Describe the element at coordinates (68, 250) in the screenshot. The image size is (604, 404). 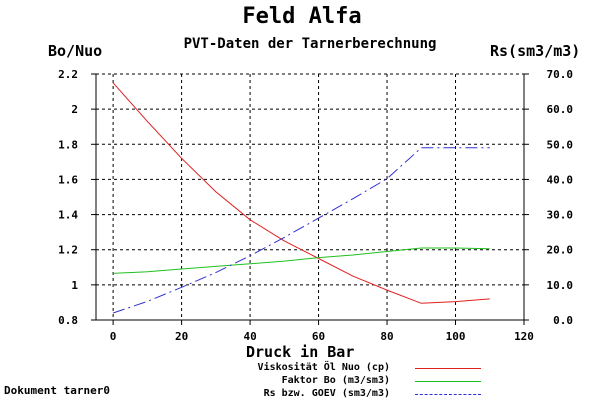
I see `y-left-tick-label: 1.2` at that location.